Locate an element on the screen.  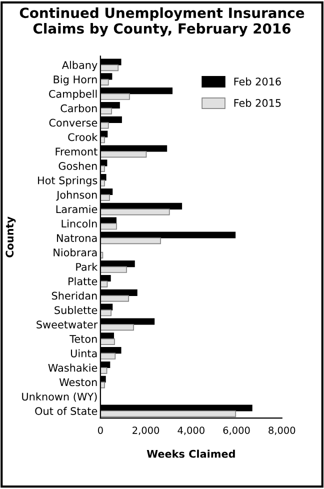
y-tick-label: Sheridan is located at coordinates (74, 296).